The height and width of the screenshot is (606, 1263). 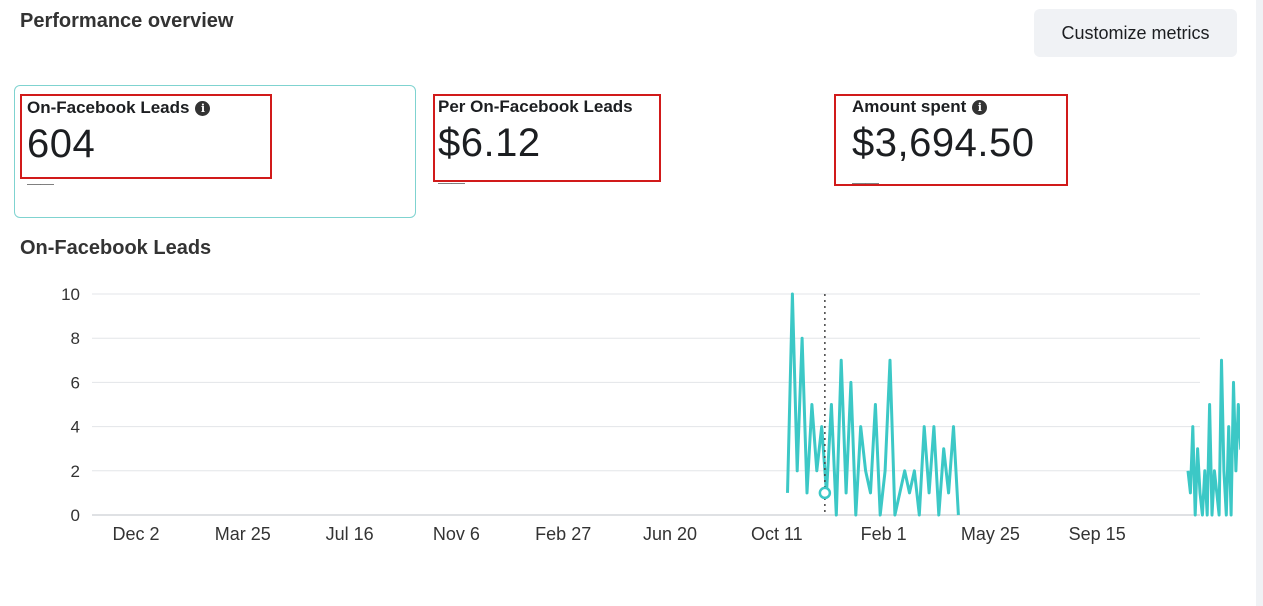 What do you see at coordinates (884, 534) in the screenshot?
I see `x-tick-label: Feb 1` at bounding box center [884, 534].